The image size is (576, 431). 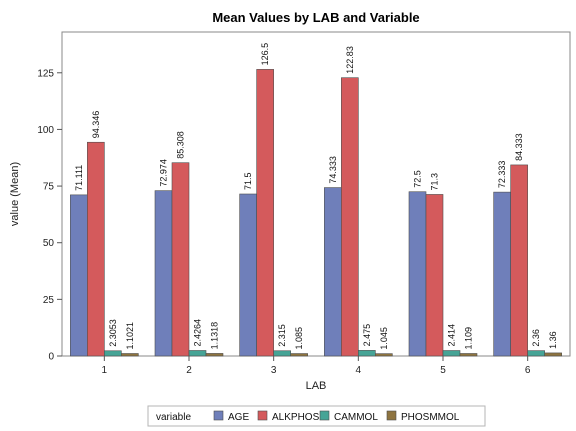 I want to click on legend: variable AGE ALKPHOS CAMMOL PHOSMMOL, so click(x=316, y=416).